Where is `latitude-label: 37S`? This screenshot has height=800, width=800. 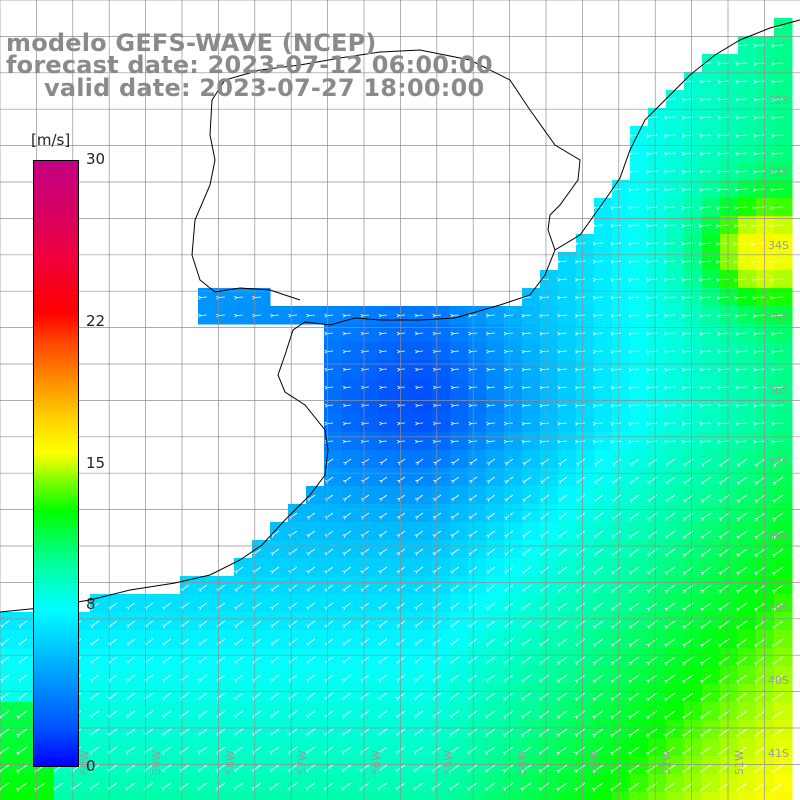 latitude-label: 37S is located at coordinates (778, 462).